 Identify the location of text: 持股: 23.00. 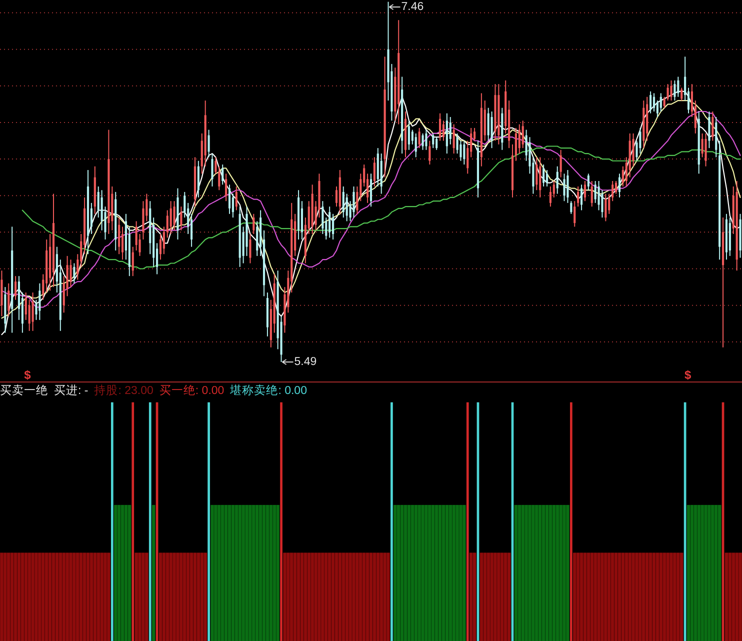
(124, 390).